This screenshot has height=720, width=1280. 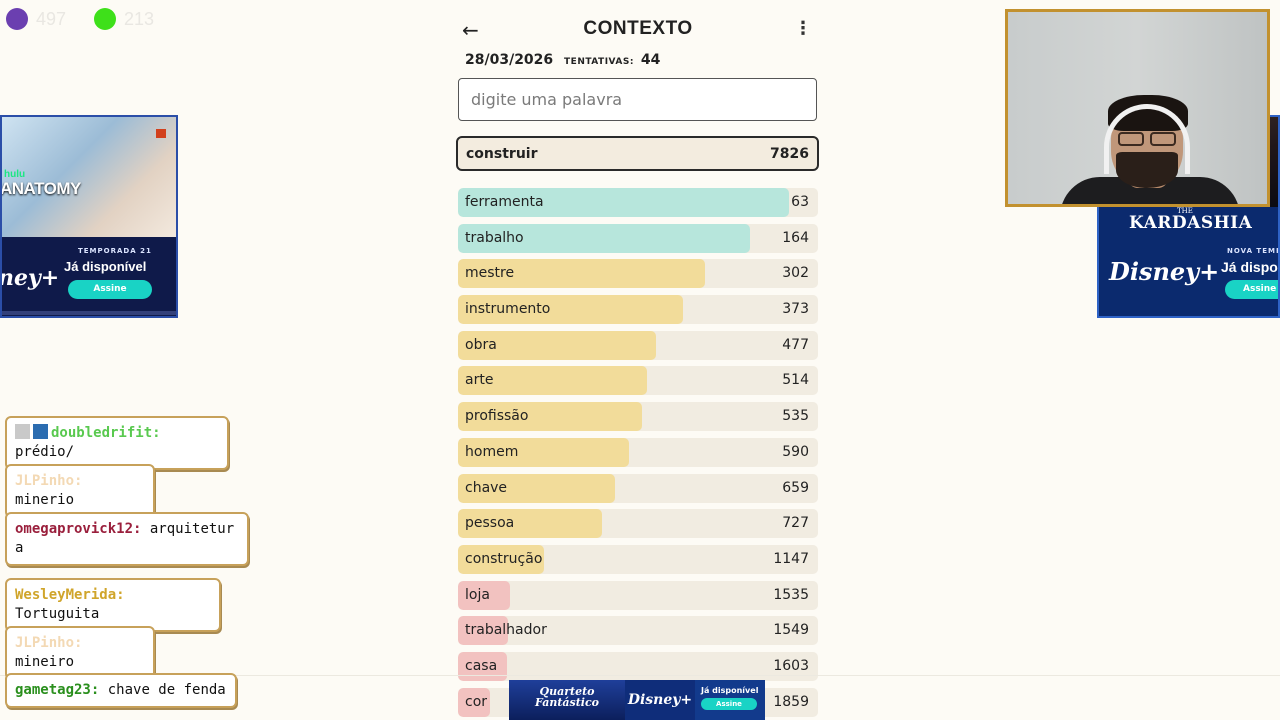 I want to click on guess-rank: 1147, so click(x=791, y=558).